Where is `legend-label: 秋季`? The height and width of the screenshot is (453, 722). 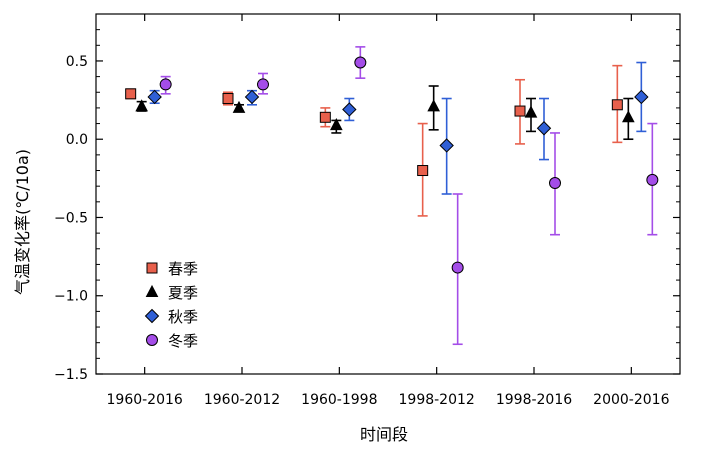 legend-label: 秋季 is located at coordinates (183, 317).